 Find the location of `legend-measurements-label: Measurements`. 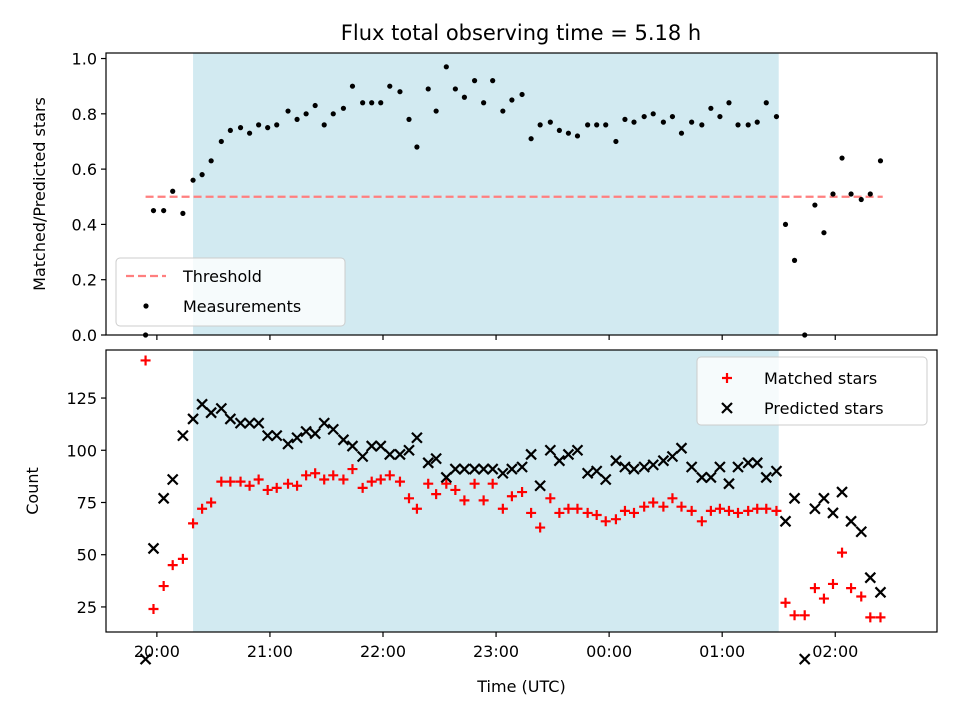

legend-measurements-label: Measurements is located at coordinates (242, 306).